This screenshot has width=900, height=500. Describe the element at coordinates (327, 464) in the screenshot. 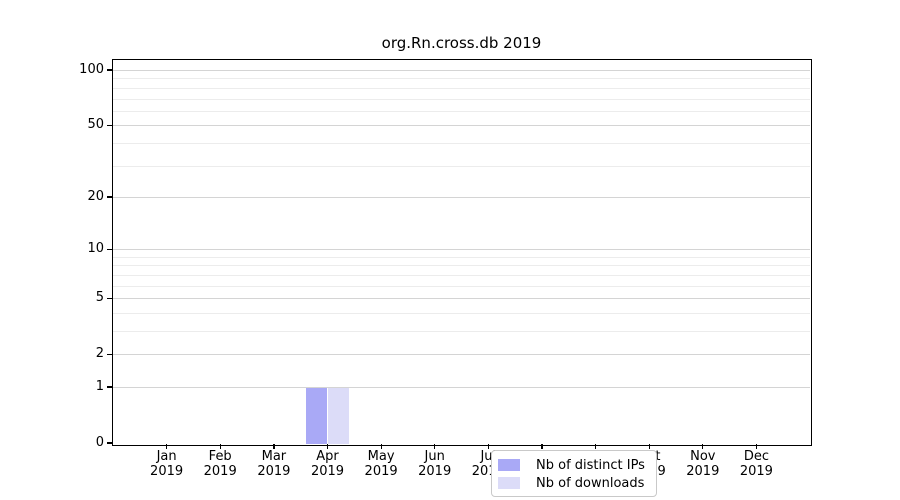

I see `x-tick-label: Apr 2019` at that location.